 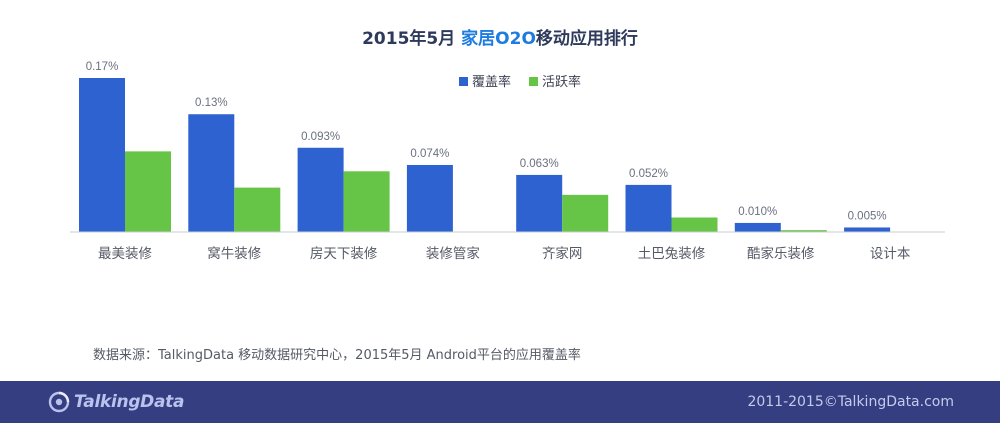 What do you see at coordinates (672, 254) in the screenshot?
I see `x-tick-label-5: 土巴兔装修` at bounding box center [672, 254].